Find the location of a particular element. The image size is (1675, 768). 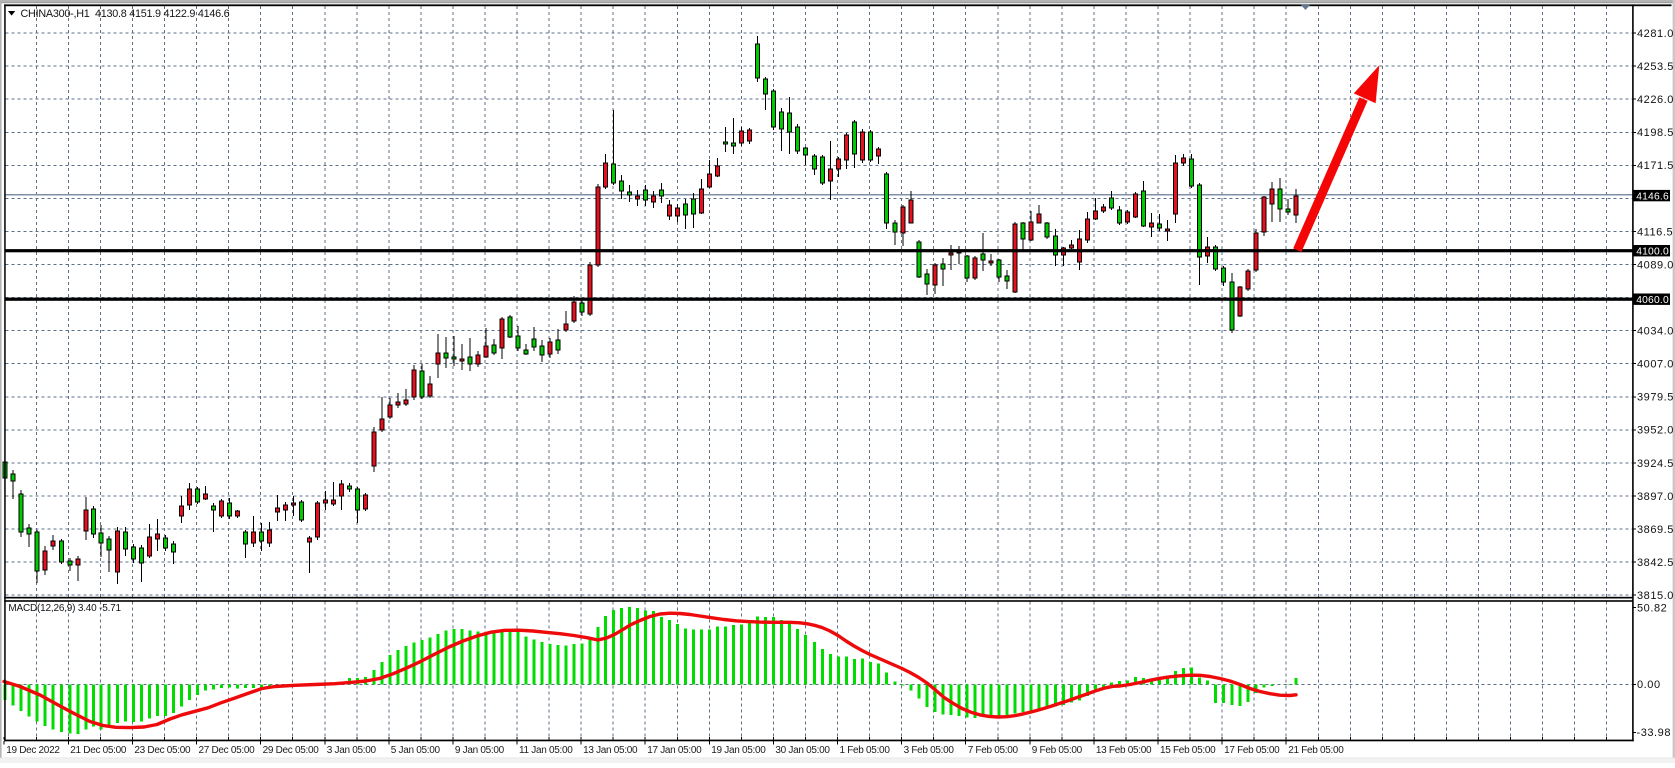

svg-text: 30 Jan 05:00 is located at coordinates (802, 750).